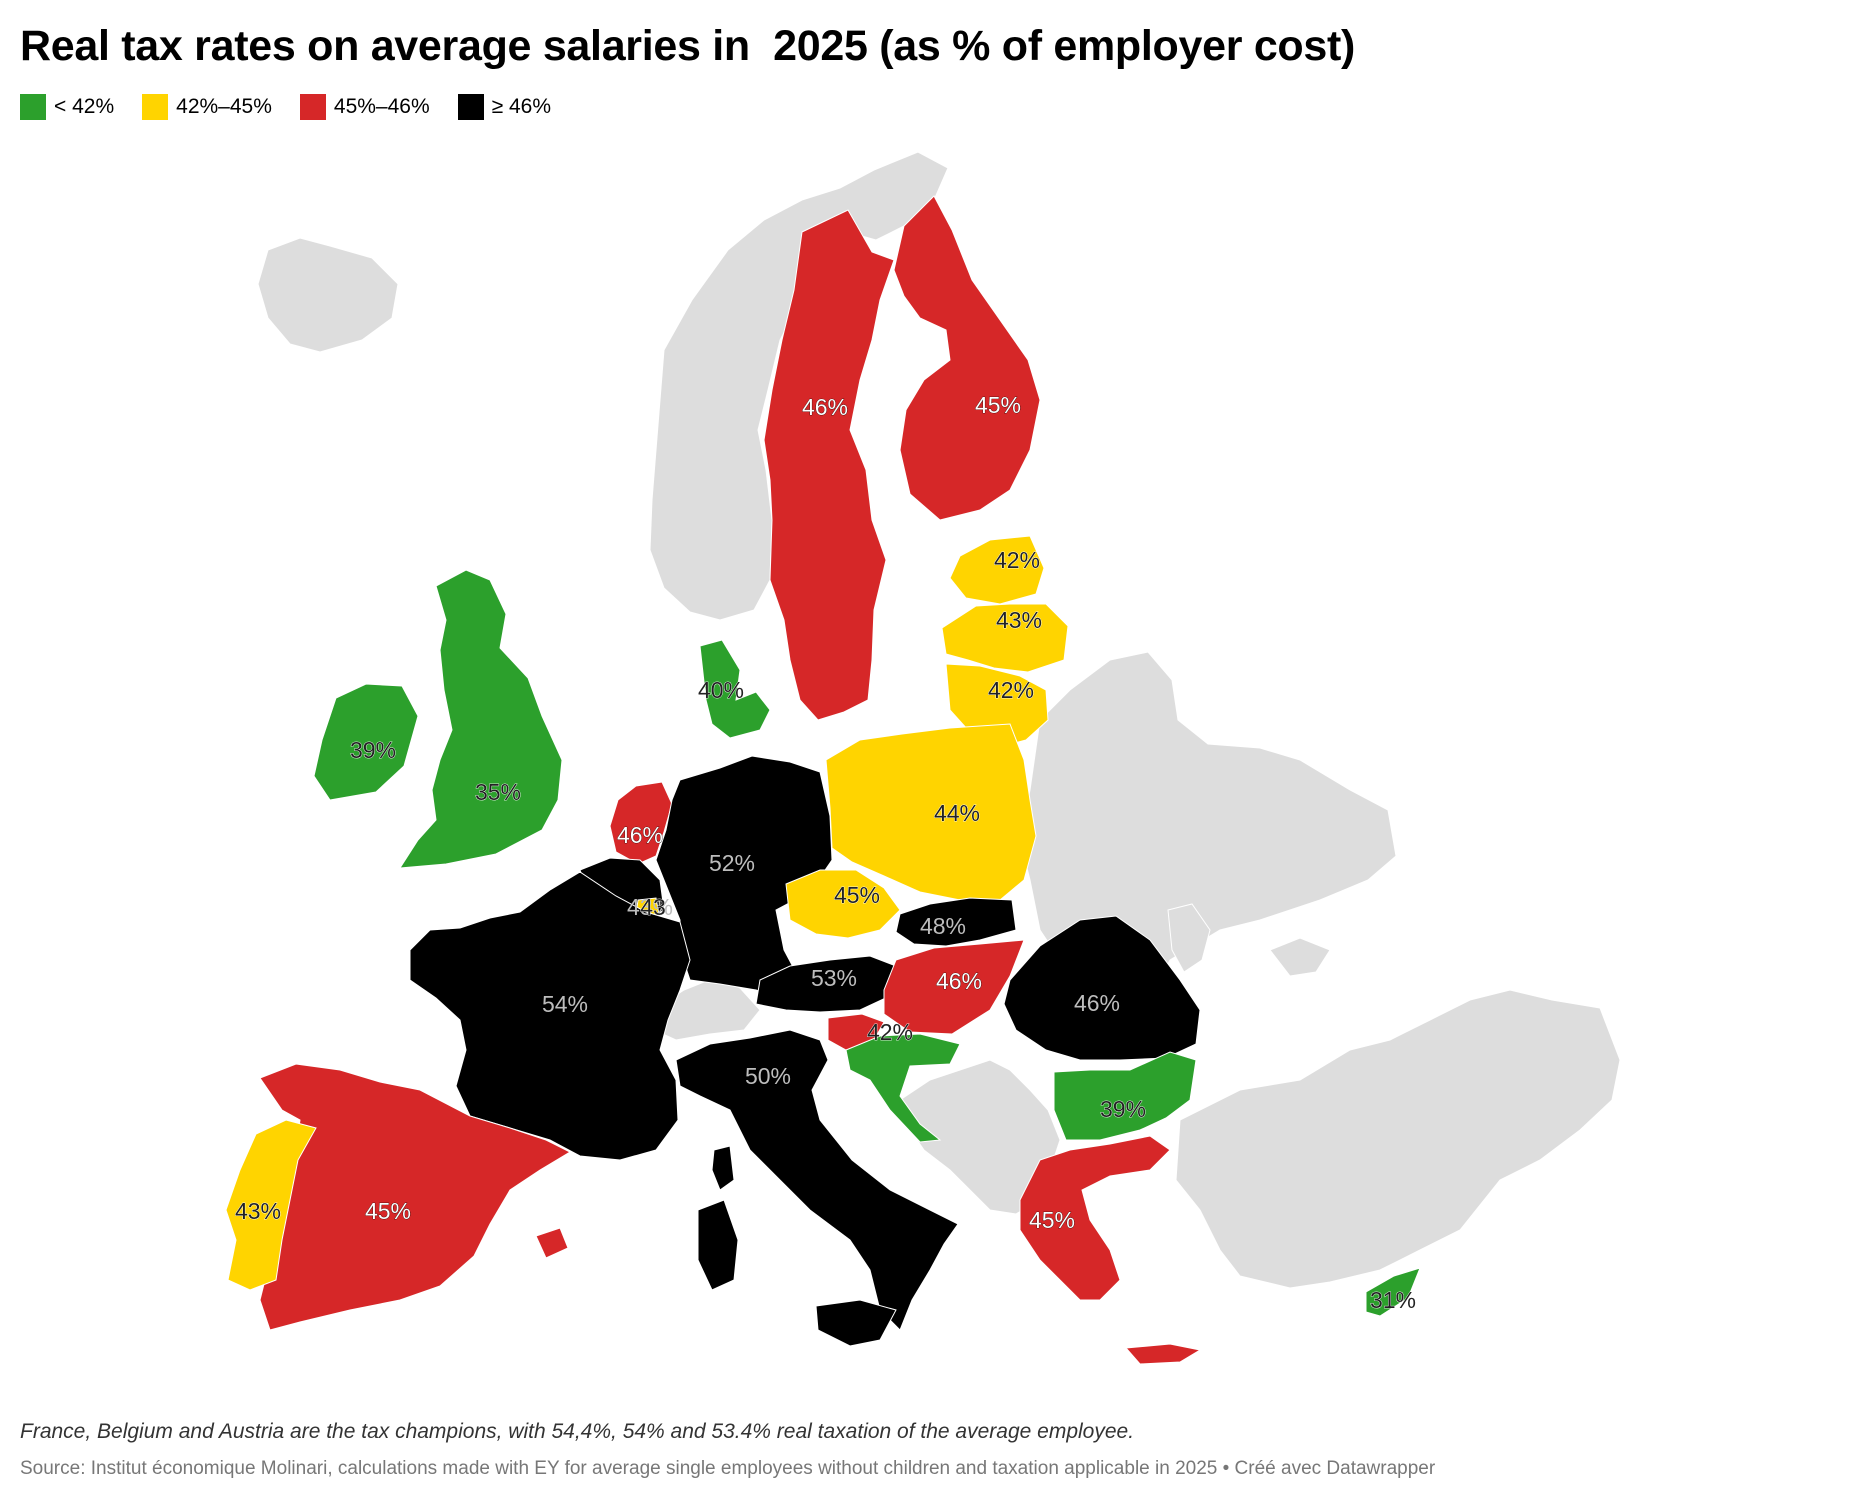 This screenshot has height=1490, width=1868. What do you see at coordinates (1017, 560) in the screenshot?
I see `label-estonia: 42%` at bounding box center [1017, 560].